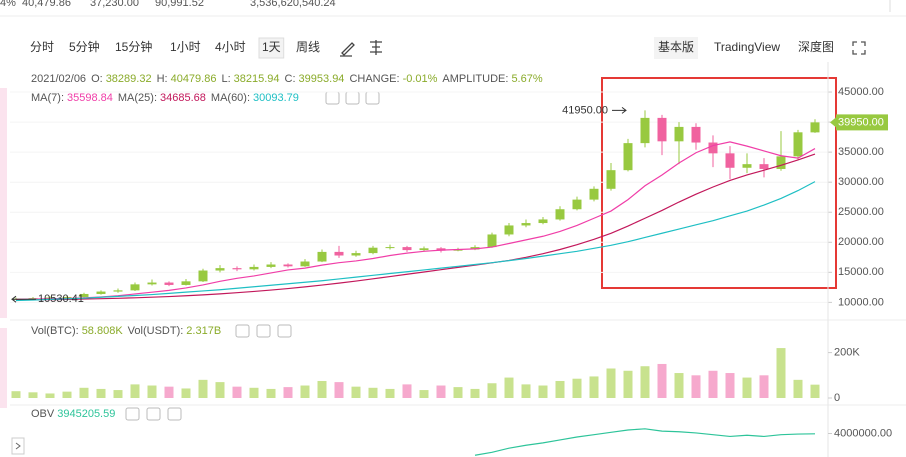 The height and width of the screenshot is (457, 906). What do you see at coordinates (861, 122) in the screenshot?
I see `price-tag-label: 39950.00` at bounding box center [861, 122].